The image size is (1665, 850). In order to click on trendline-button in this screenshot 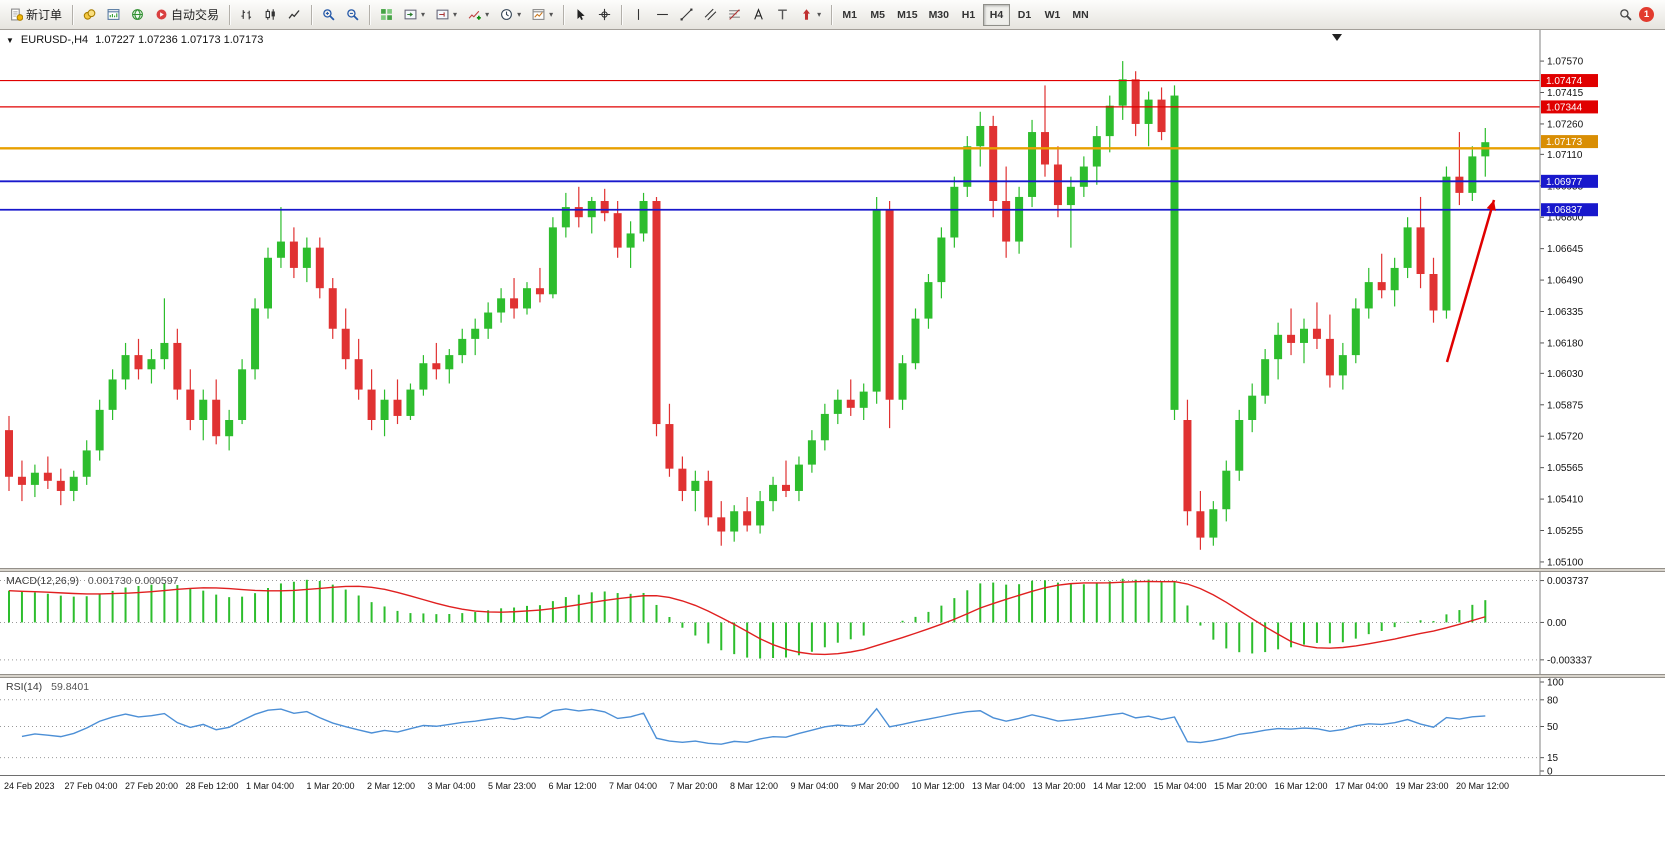, I will do `click(686, 15)`.